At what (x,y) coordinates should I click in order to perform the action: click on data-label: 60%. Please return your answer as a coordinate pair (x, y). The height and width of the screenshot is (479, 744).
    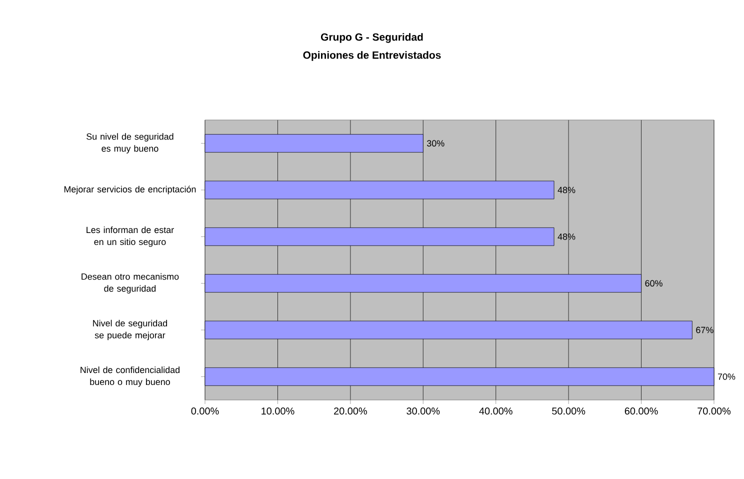
    Looking at the image, I should click on (653, 283).